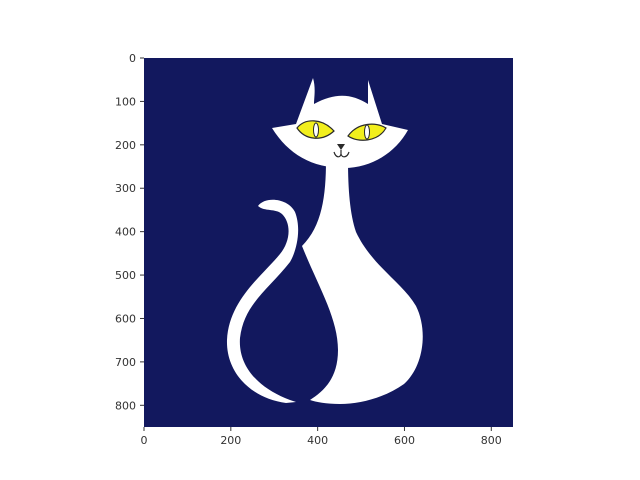  I want to click on y-tick-label: 600, so click(125, 318).